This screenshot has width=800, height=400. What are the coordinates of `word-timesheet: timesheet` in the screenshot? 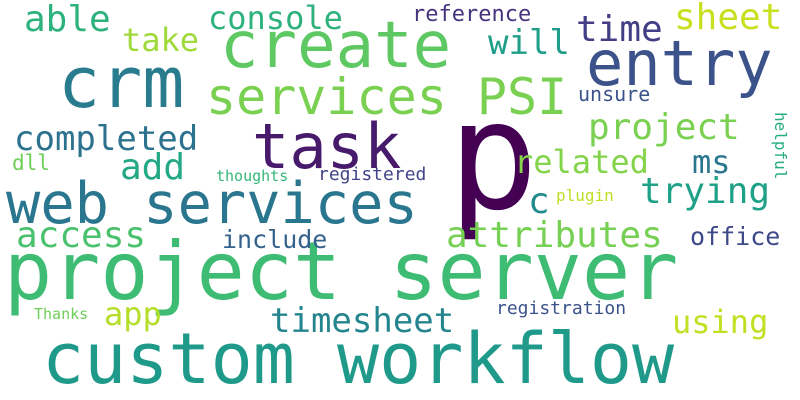 It's located at (362, 321).